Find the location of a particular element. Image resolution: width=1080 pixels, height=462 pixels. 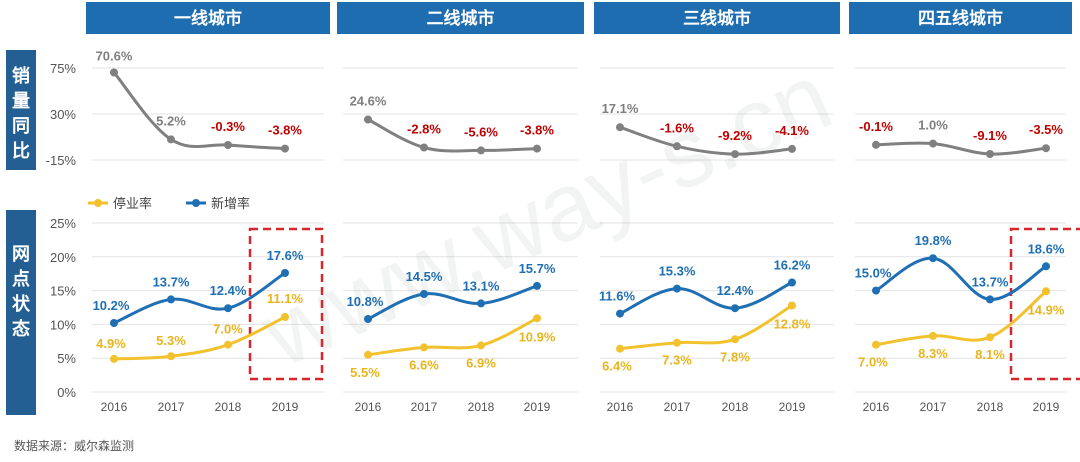

sales-yoy-label: -0.1% is located at coordinates (876, 126).